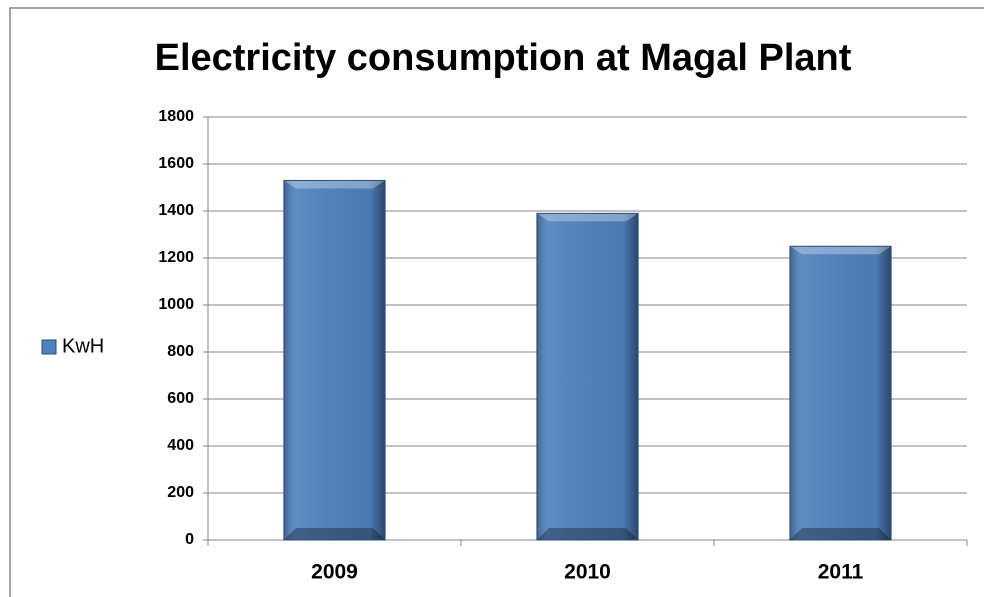  What do you see at coordinates (841, 572) in the screenshot?
I see `x-tick-label: 2011` at bounding box center [841, 572].